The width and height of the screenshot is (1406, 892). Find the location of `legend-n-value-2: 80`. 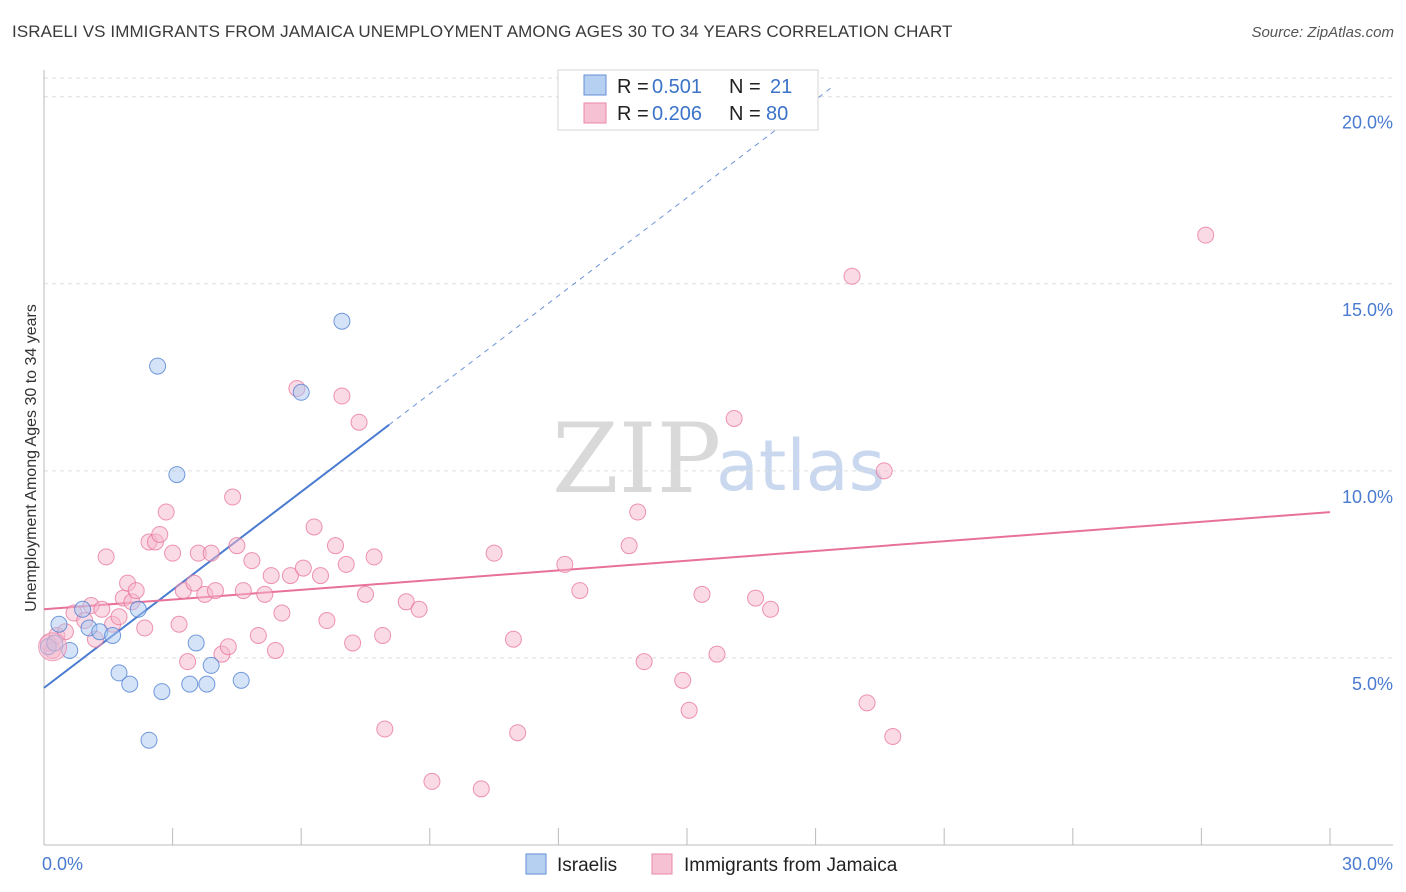

legend-n-value-2: 80 is located at coordinates (777, 114).